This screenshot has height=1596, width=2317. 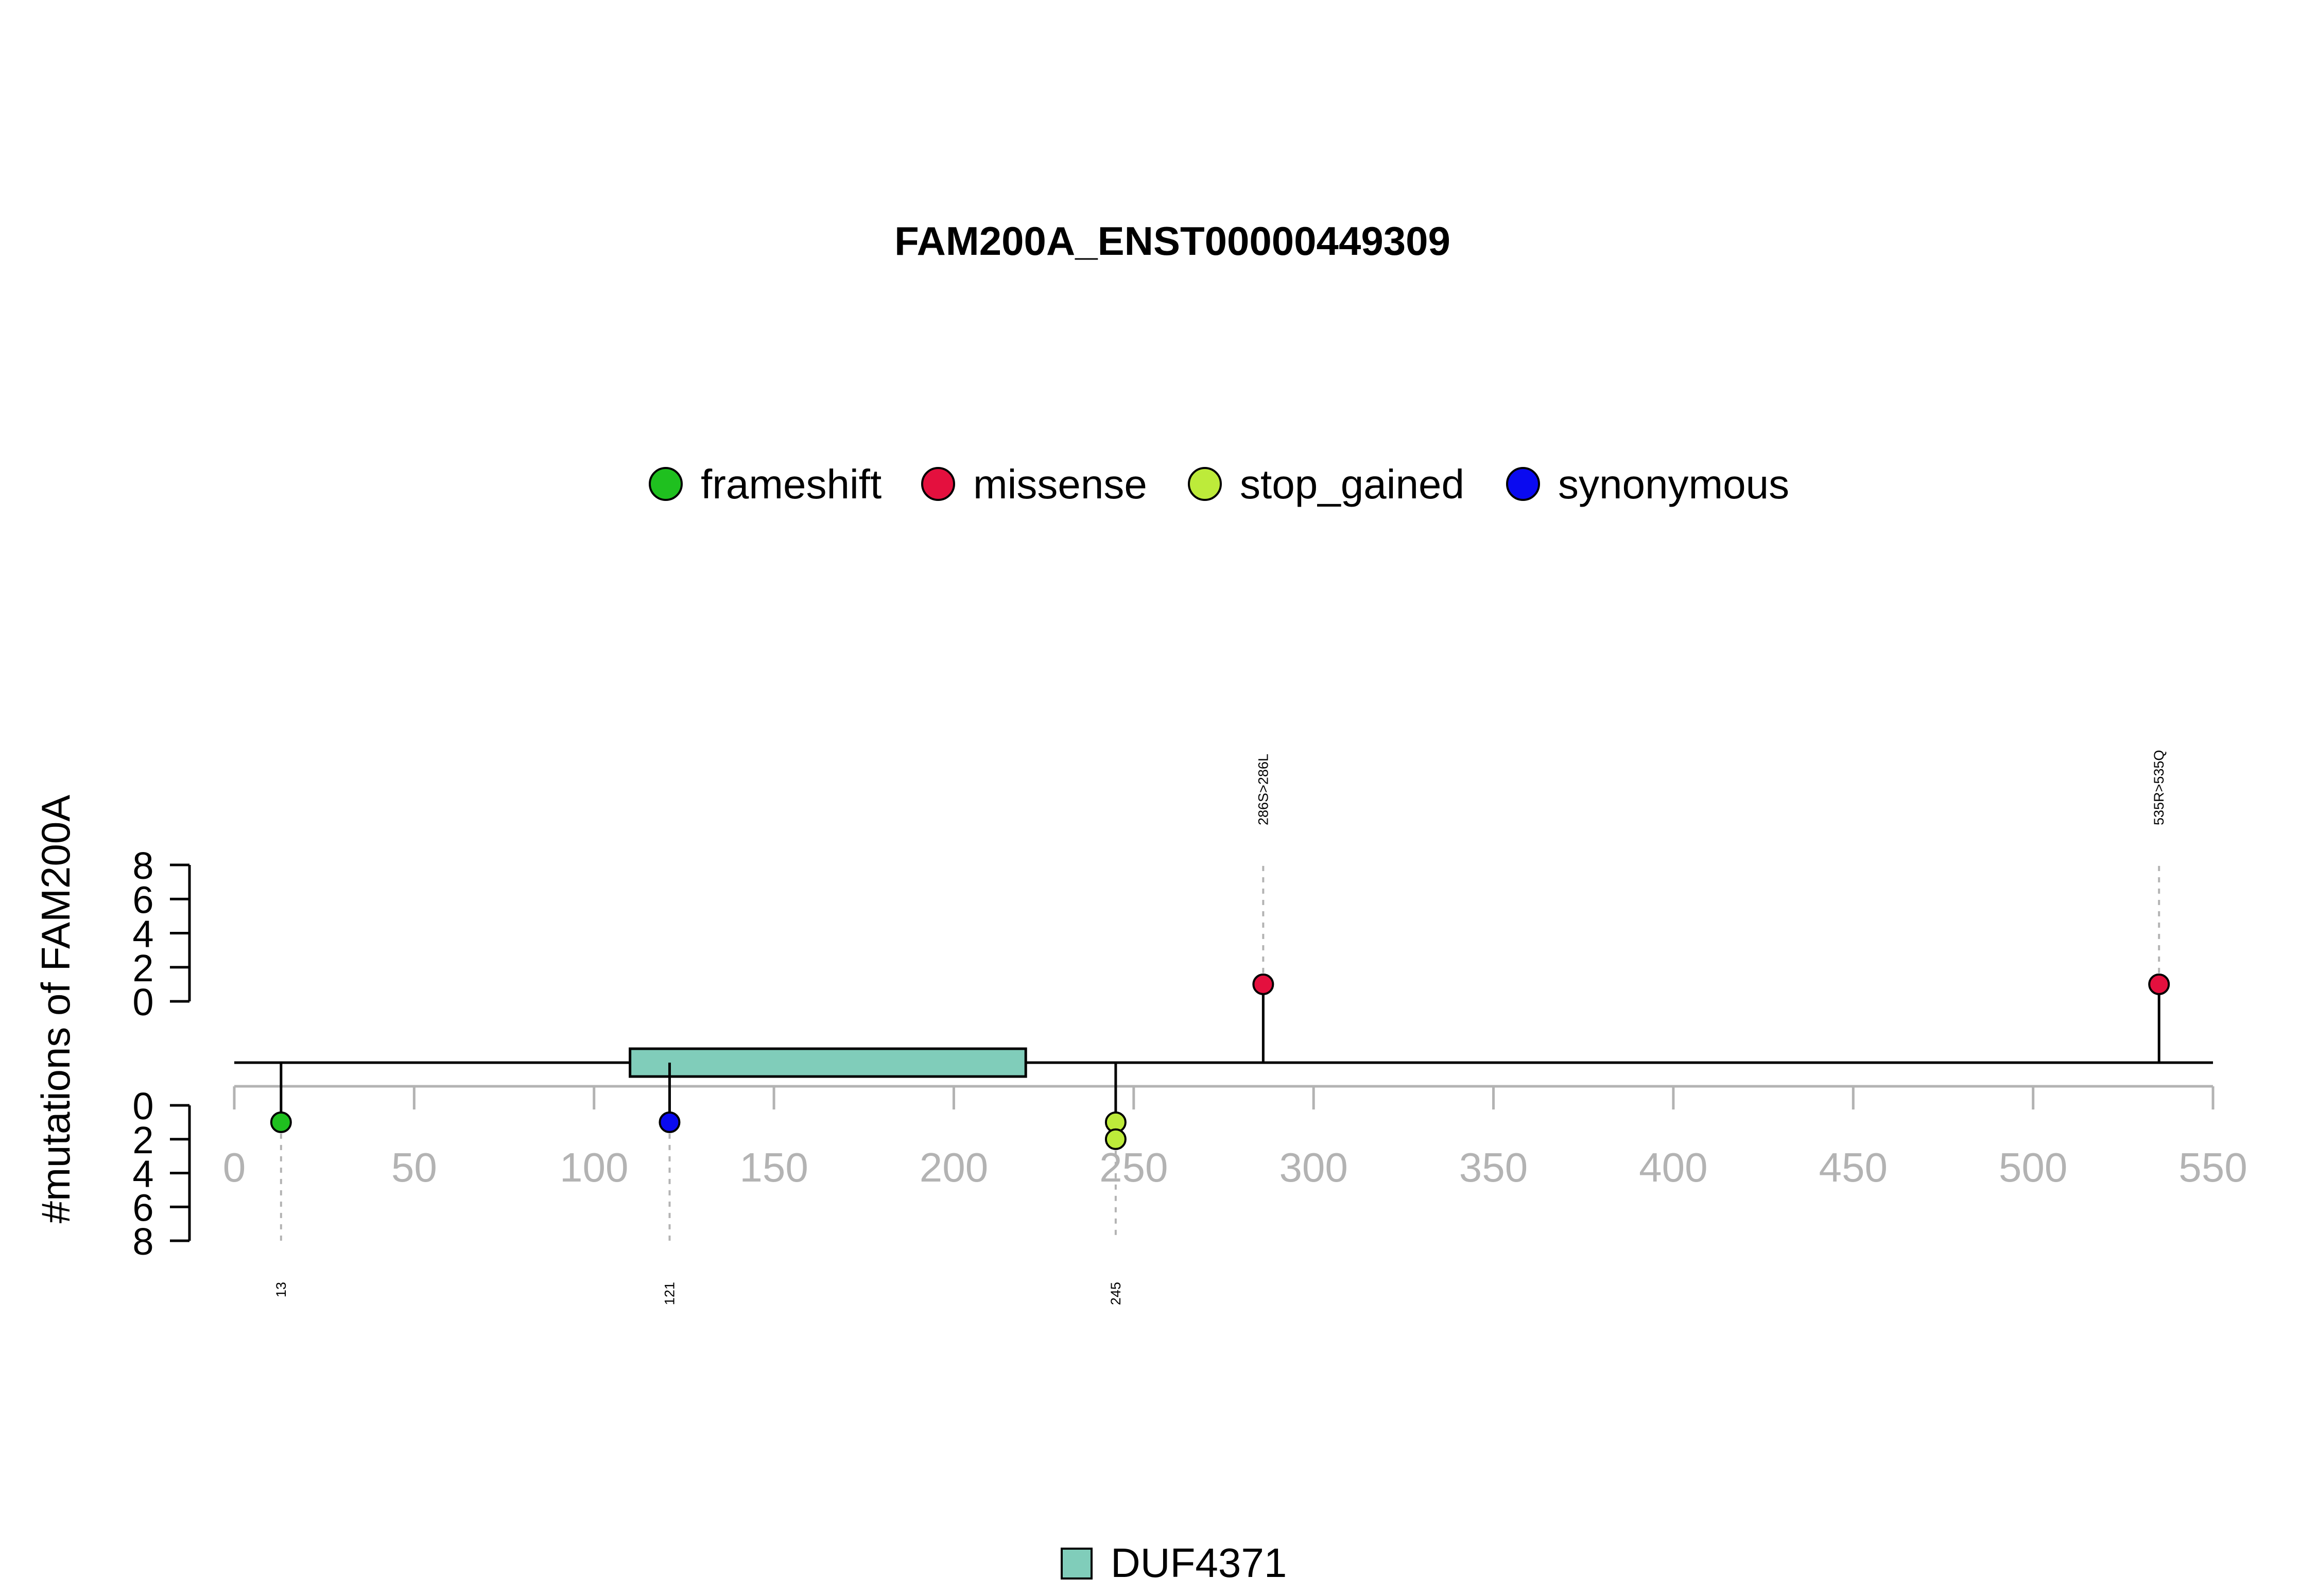 What do you see at coordinates (142, 1002) in the screenshot?
I see `y-tick-label-top-0: 0` at bounding box center [142, 1002].